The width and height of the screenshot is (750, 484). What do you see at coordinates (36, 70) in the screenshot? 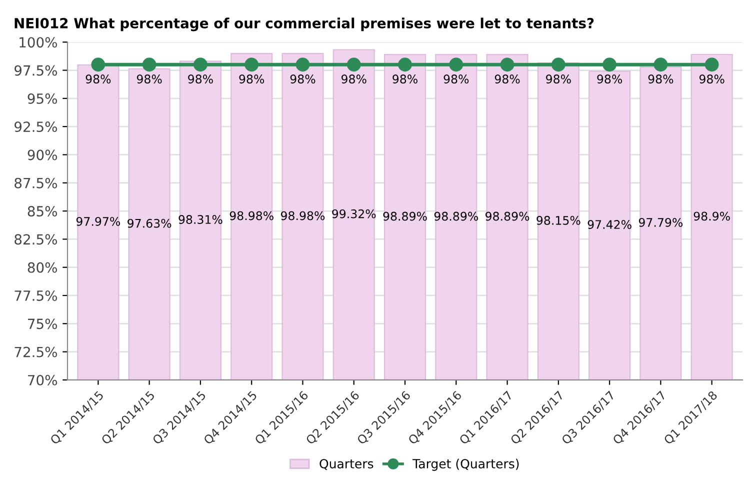
I see `y-tick-label: 97.5%` at bounding box center [36, 70].